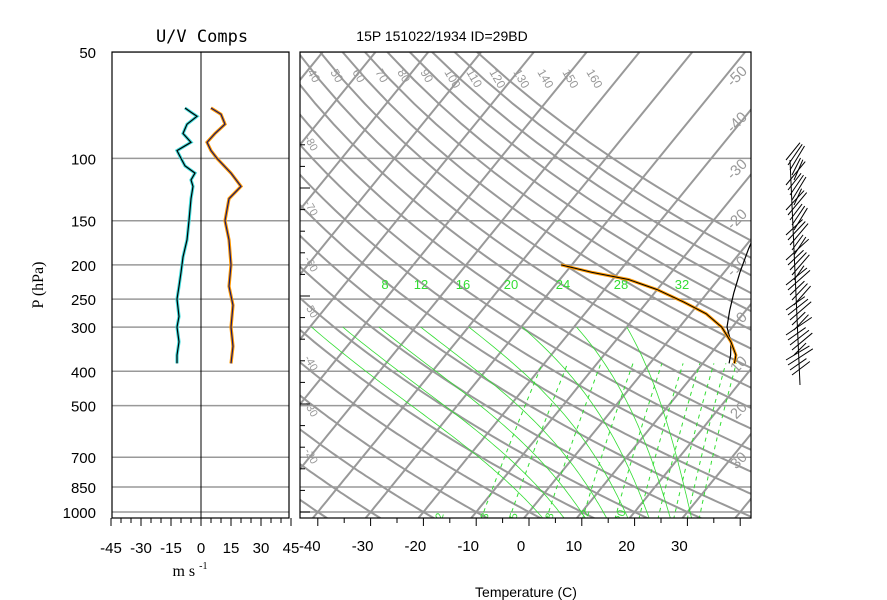  Describe the element at coordinates (291, 548) in the screenshot. I see `uv-xtick-label-45: 45` at that location.